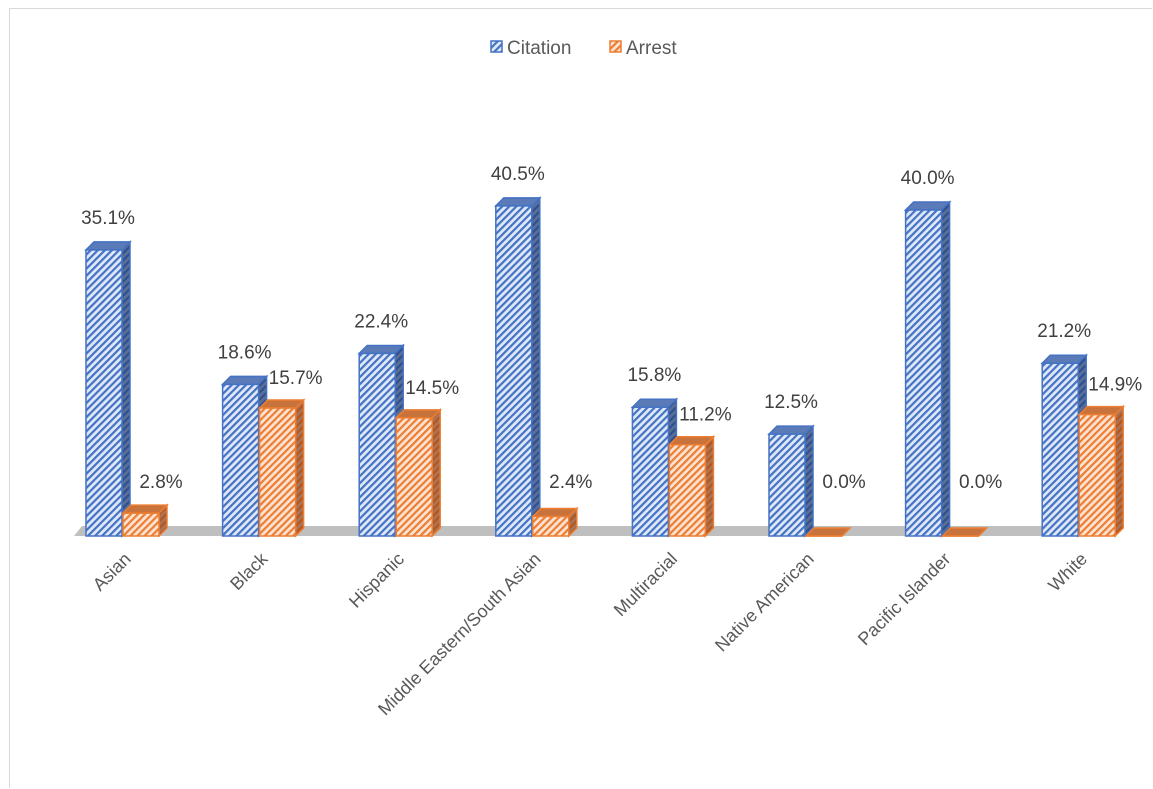 This screenshot has height=789, width=1153. What do you see at coordinates (928, 178) in the screenshot?
I see `data-label-citation-pacific-islander: 40.0%` at bounding box center [928, 178].